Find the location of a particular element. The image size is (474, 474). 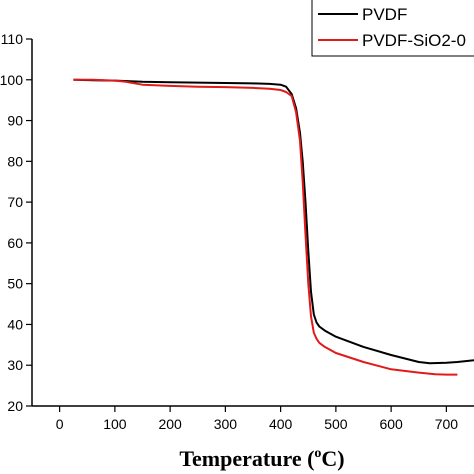

y-tick-label: 60 is located at coordinates (15, 243).